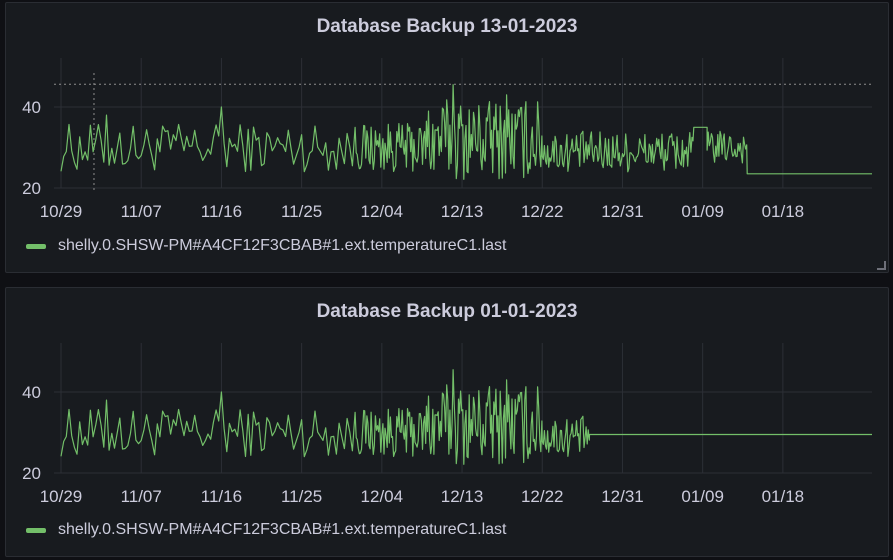  What do you see at coordinates (447, 311) in the screenshot?
I see `panel-title: Database Backup 01-01-2023` at bounding box center [447, 311].